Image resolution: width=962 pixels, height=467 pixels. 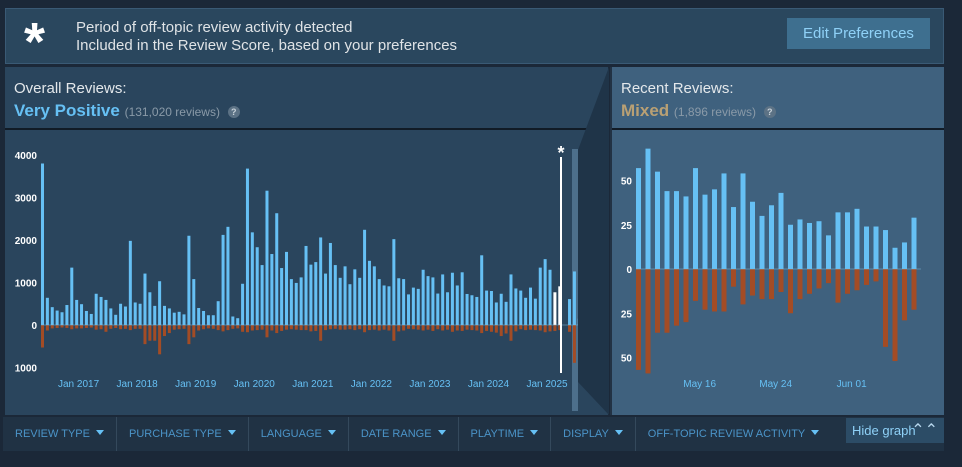 What do you see at coordinates (34, 326) in the screenshot?
I see `y-tick-label: 0` at bounding box center [34, 326].